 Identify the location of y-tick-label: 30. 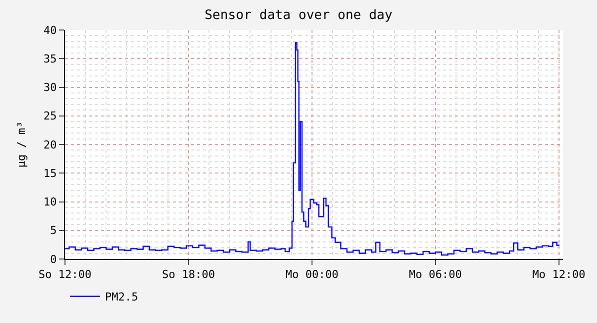
(50, 87).